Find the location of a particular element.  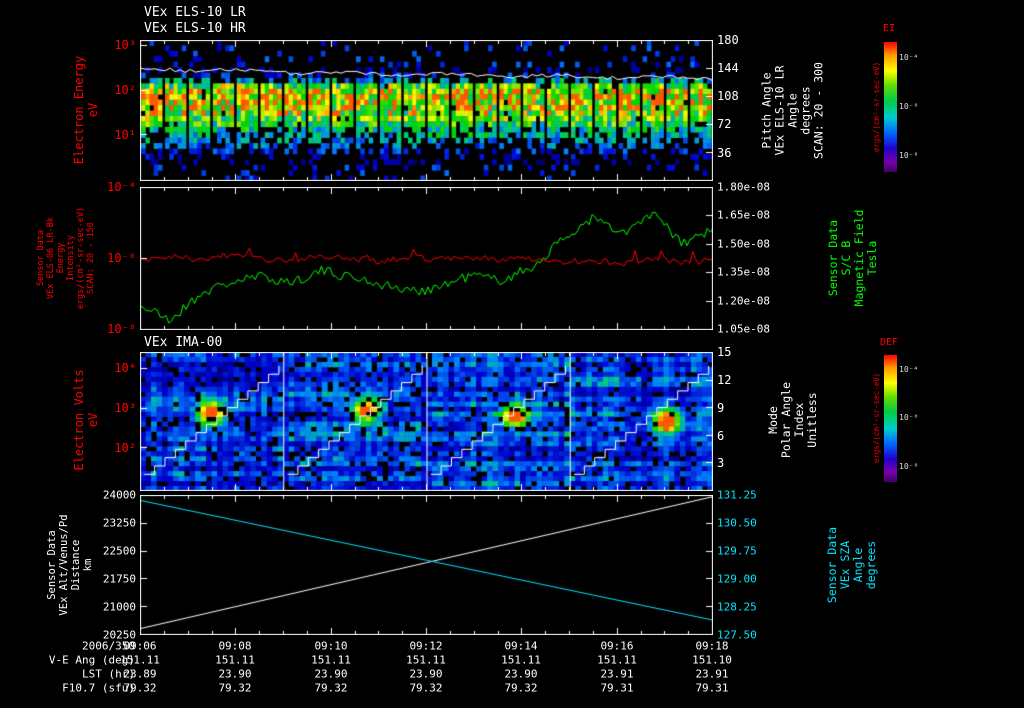

tick-label: 128.25 is located at coordinates (737, 607).